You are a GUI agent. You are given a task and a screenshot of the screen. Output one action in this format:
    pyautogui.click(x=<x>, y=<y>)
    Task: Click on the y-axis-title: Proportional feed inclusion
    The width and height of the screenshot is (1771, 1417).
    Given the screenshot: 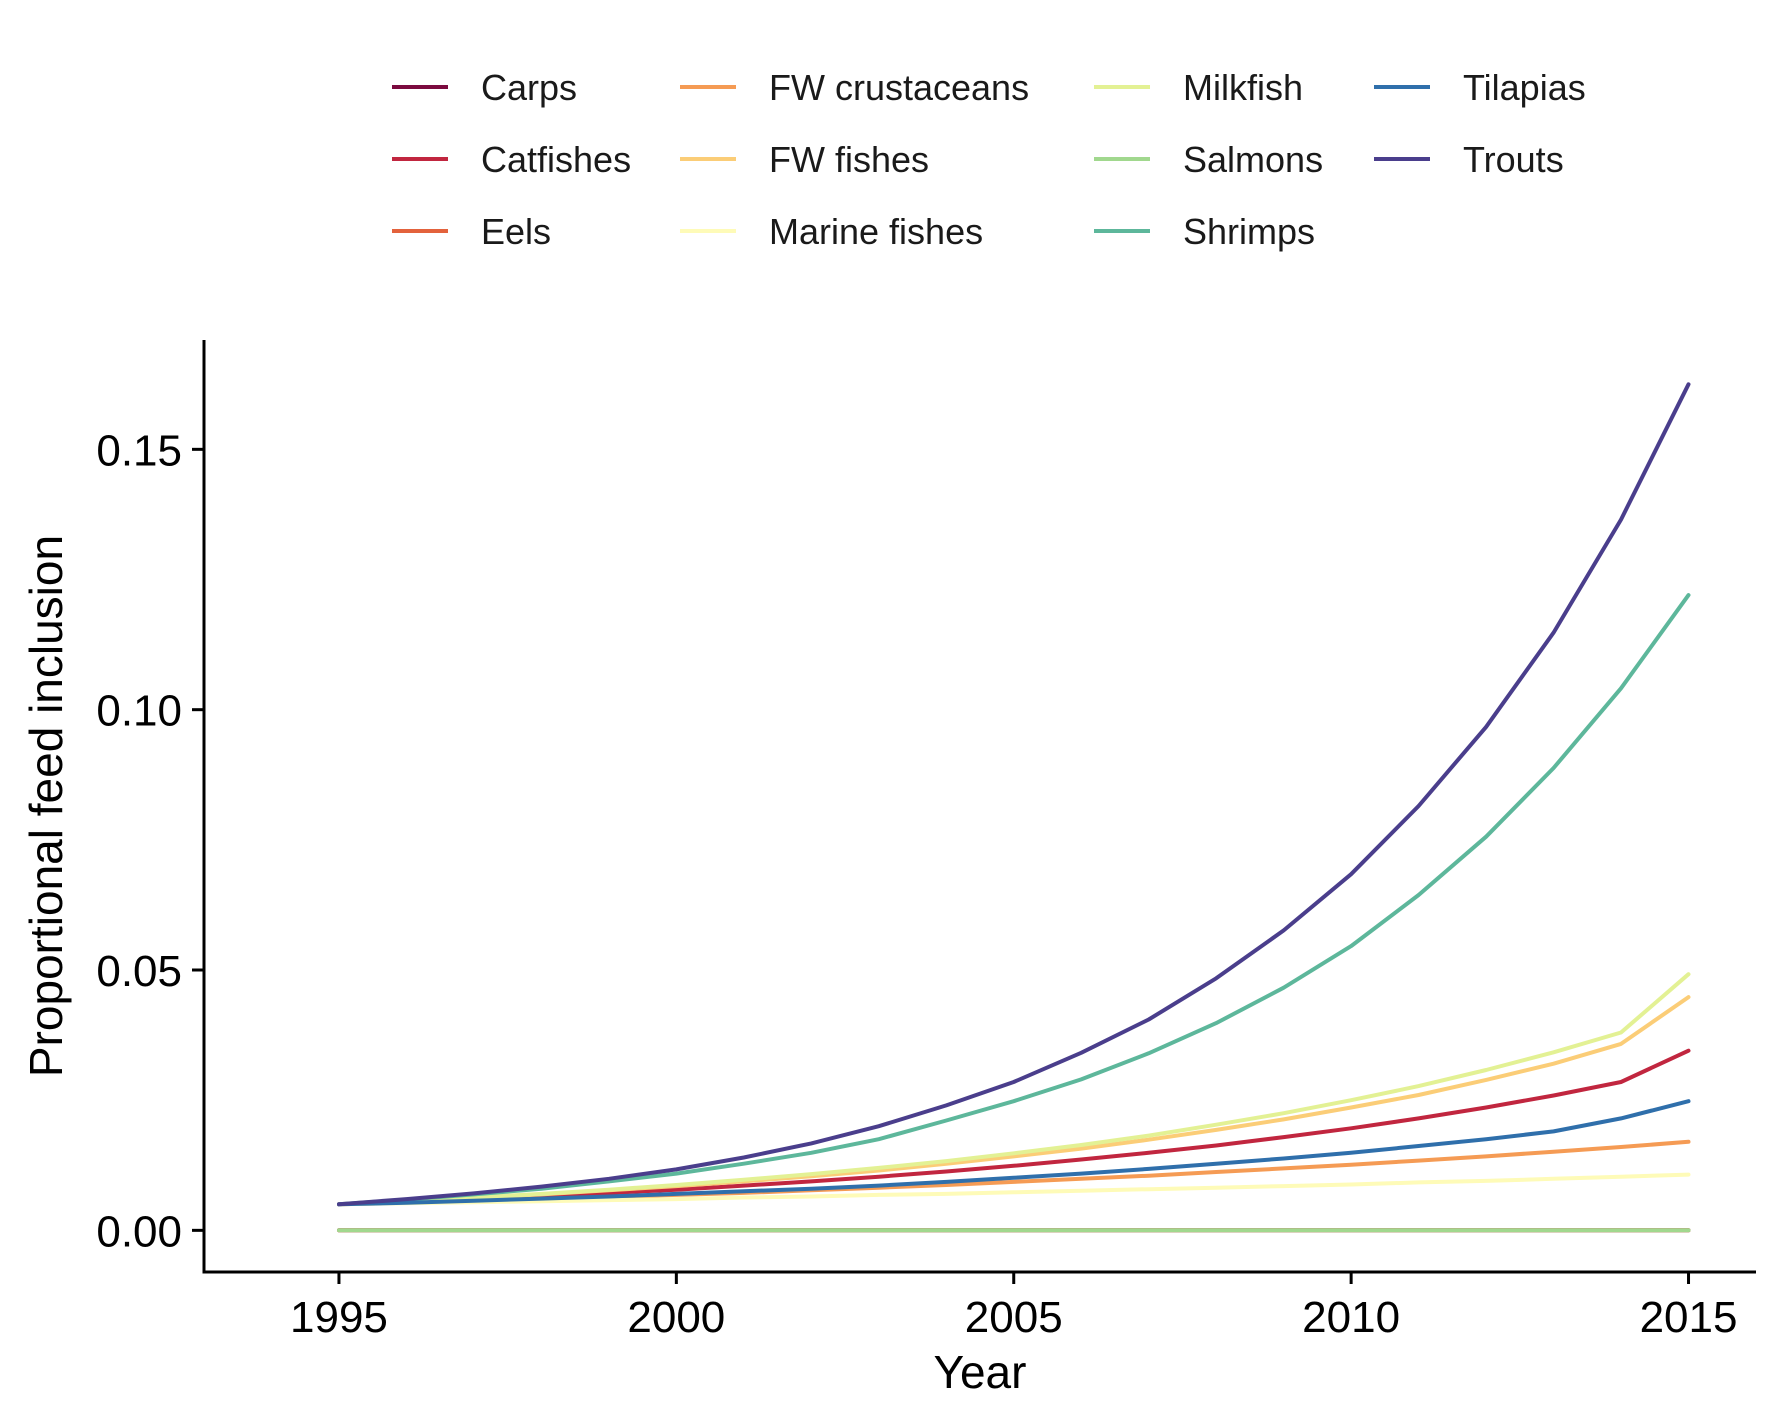 What is the action you would take?
    pyautogui.click(x=46, y=806)
    